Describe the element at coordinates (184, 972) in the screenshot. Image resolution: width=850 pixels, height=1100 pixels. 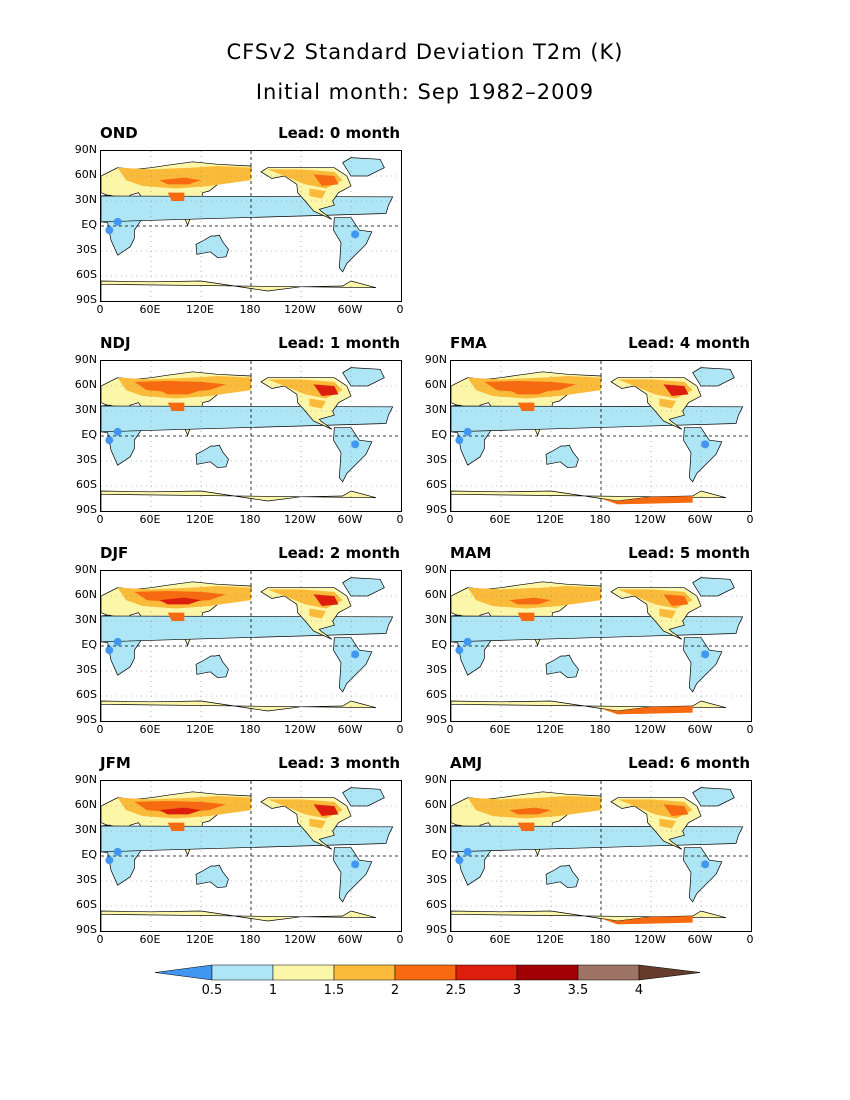
I see `colorbar-lower-arrow` at that location.